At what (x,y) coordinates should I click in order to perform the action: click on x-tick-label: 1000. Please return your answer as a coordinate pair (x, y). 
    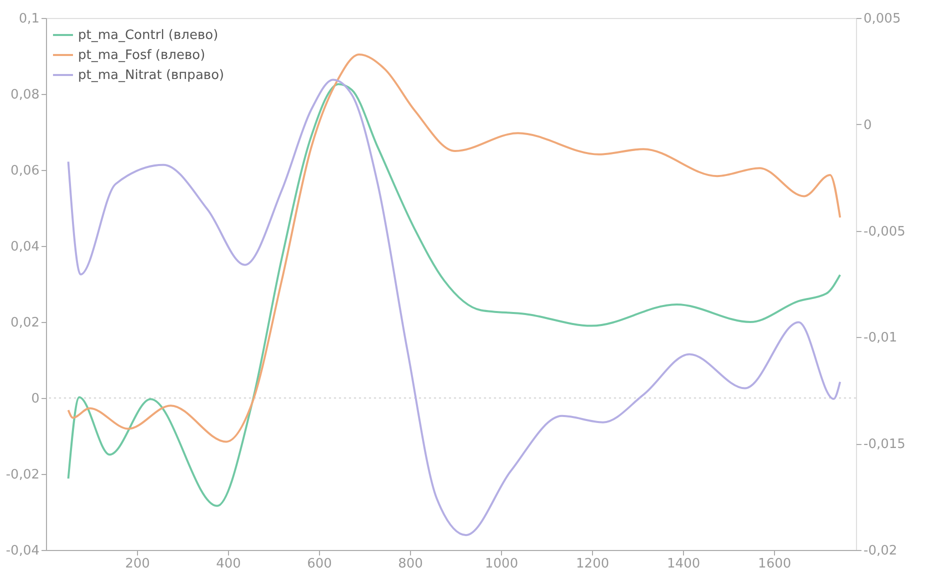
    Looking at the image, I should click on (501, 564).